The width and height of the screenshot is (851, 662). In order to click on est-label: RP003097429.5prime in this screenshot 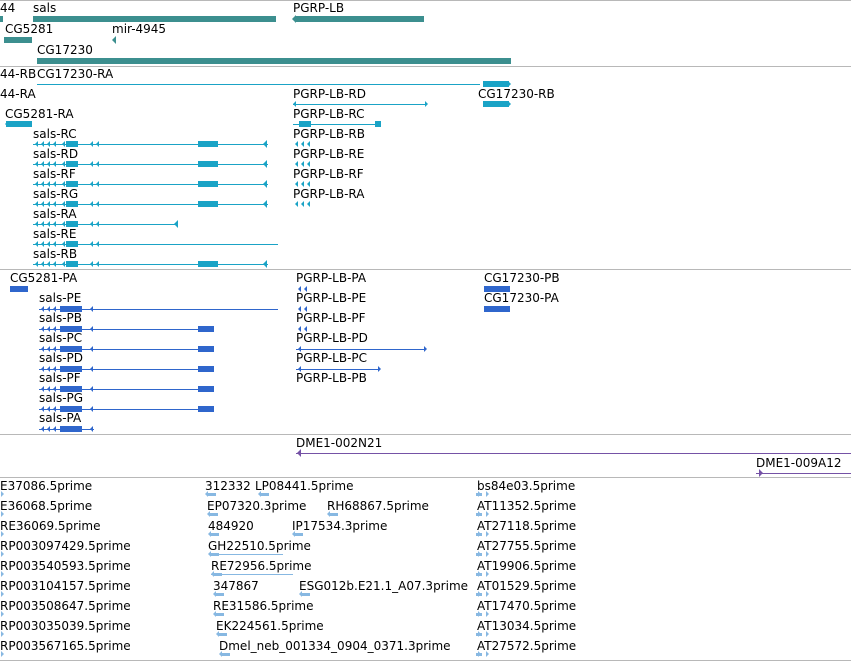, I will do `click(65, 546)`.